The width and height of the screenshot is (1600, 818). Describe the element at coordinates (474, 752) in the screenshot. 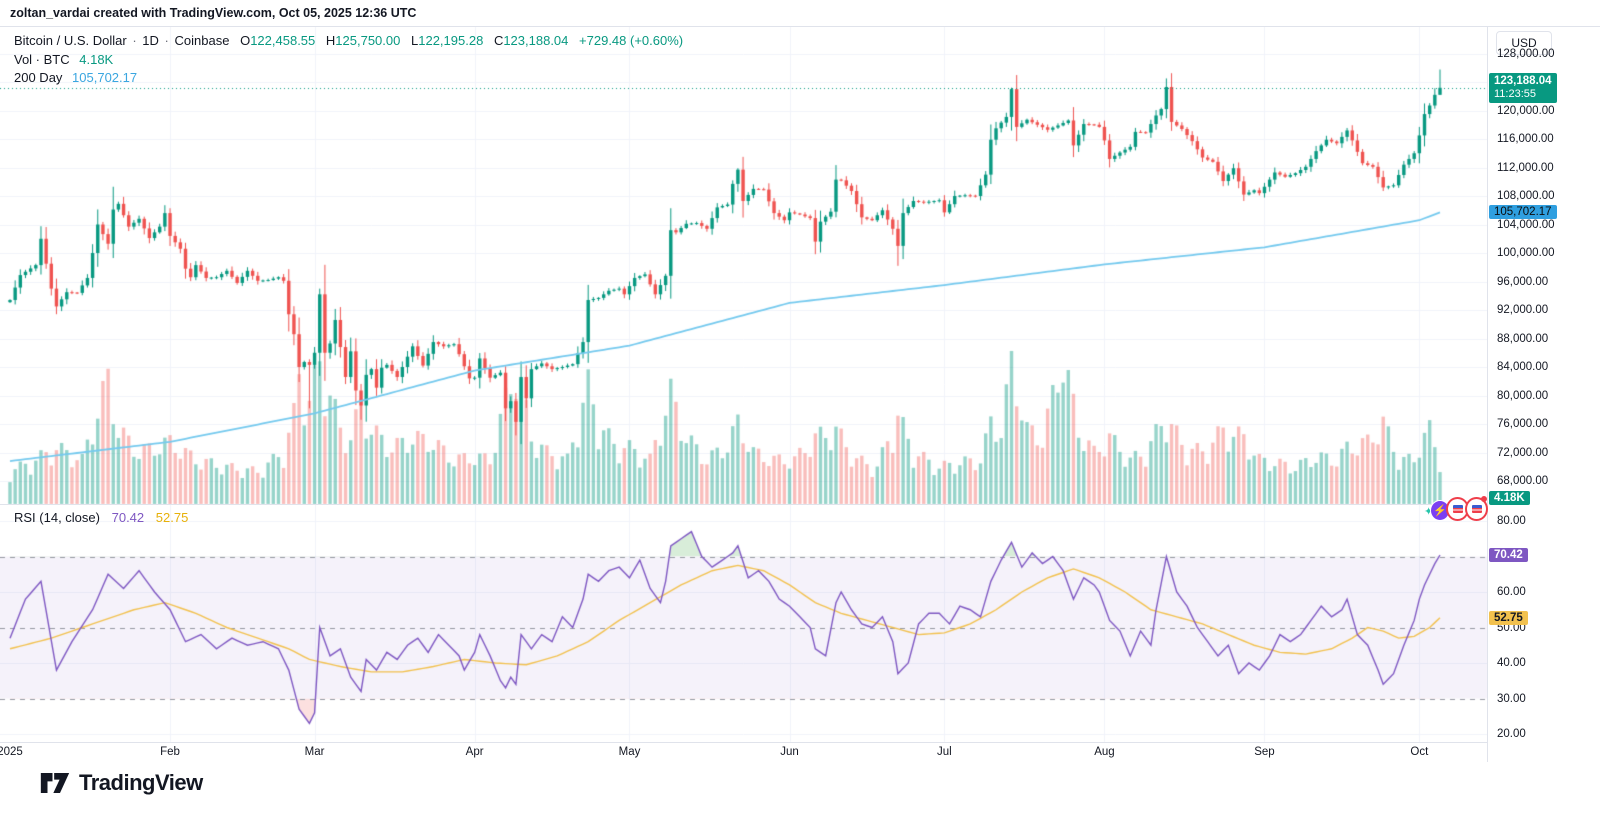

I see `time-tick: Apr` at that location.